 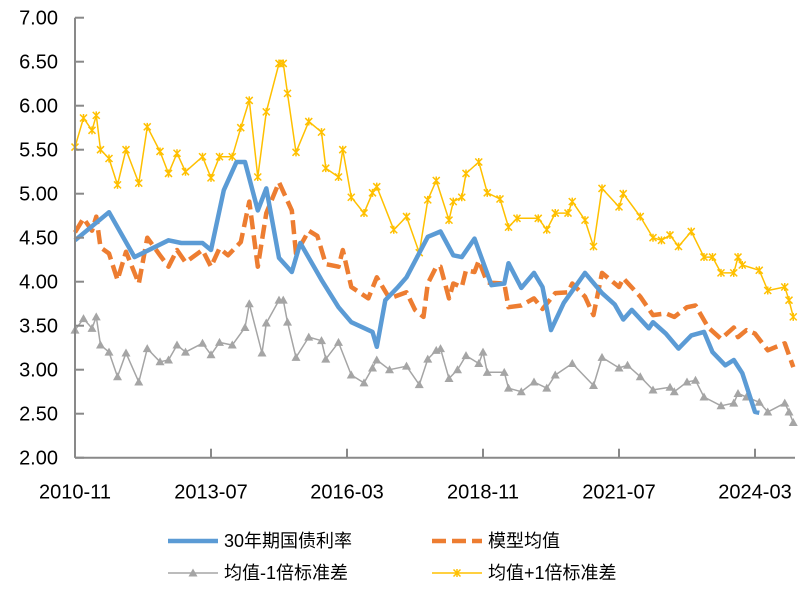 I want to click on x-tick-label: 2010-11, so click(x=75, y=493).